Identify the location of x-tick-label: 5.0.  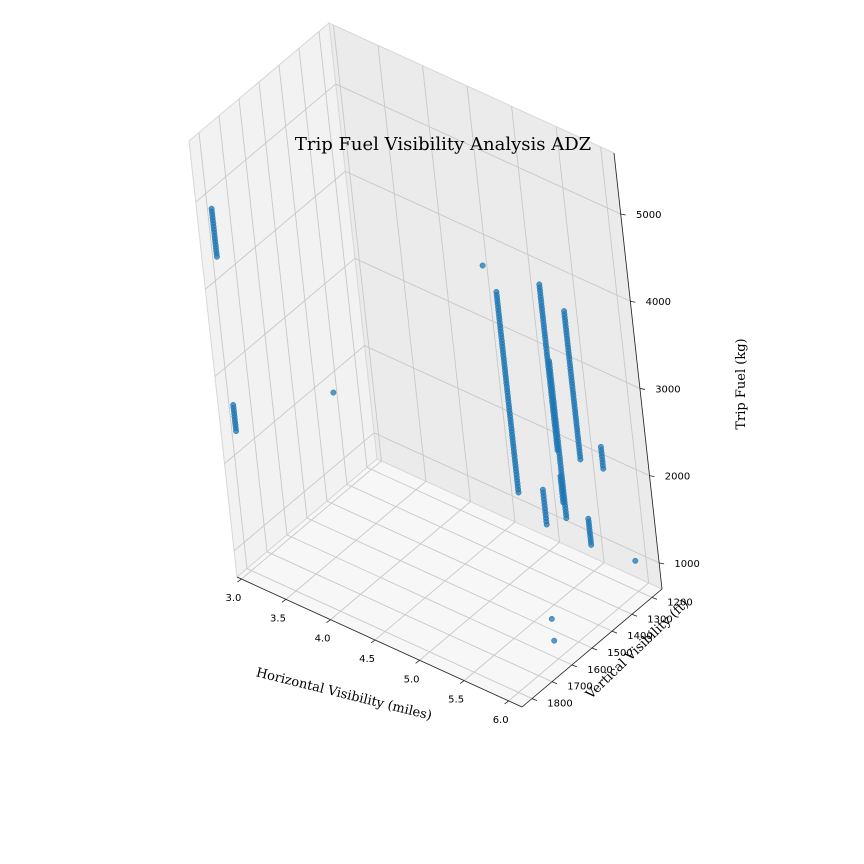
(412, 679).